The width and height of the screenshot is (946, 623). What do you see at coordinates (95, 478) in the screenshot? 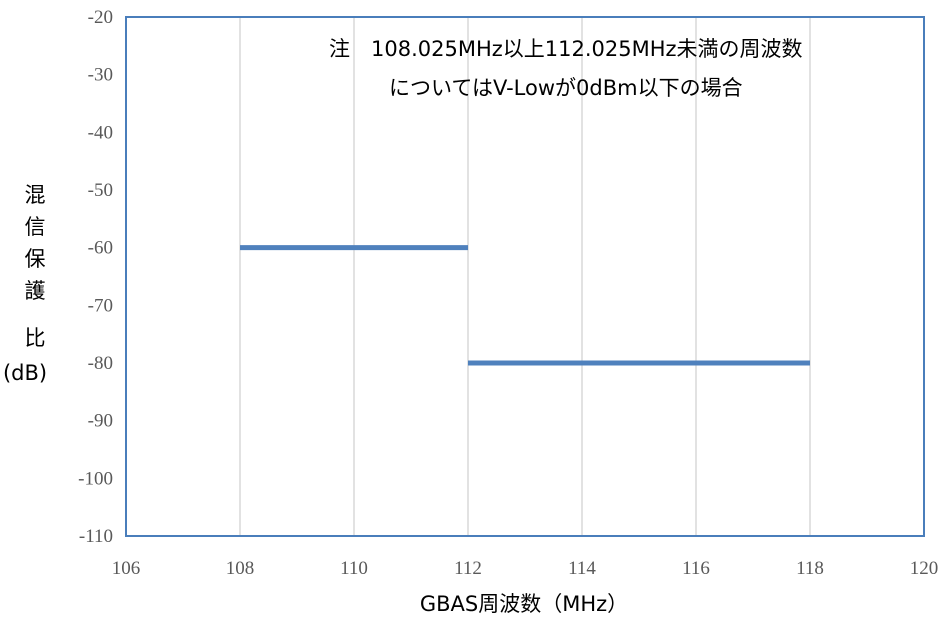
I see `y-tick-label: -100` at bounding box center [95, 478].